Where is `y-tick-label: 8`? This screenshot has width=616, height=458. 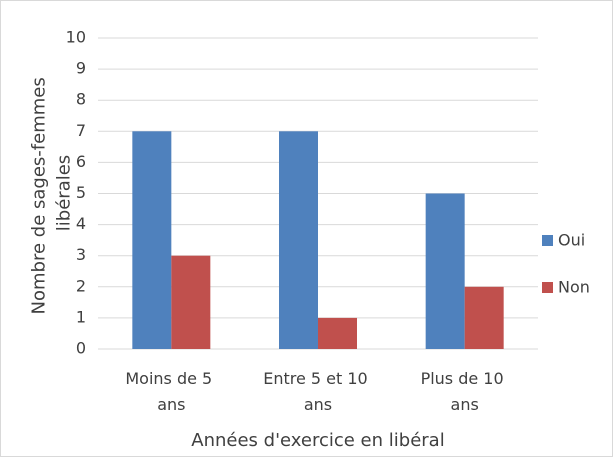 y-tick-label: 8 is located at coordinates (81, 99).